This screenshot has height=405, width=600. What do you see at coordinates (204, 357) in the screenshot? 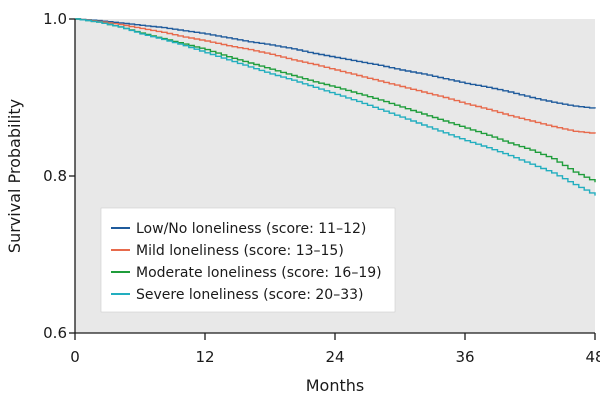
I see `x-tick-label: 12` at bounding box center [204, 357].